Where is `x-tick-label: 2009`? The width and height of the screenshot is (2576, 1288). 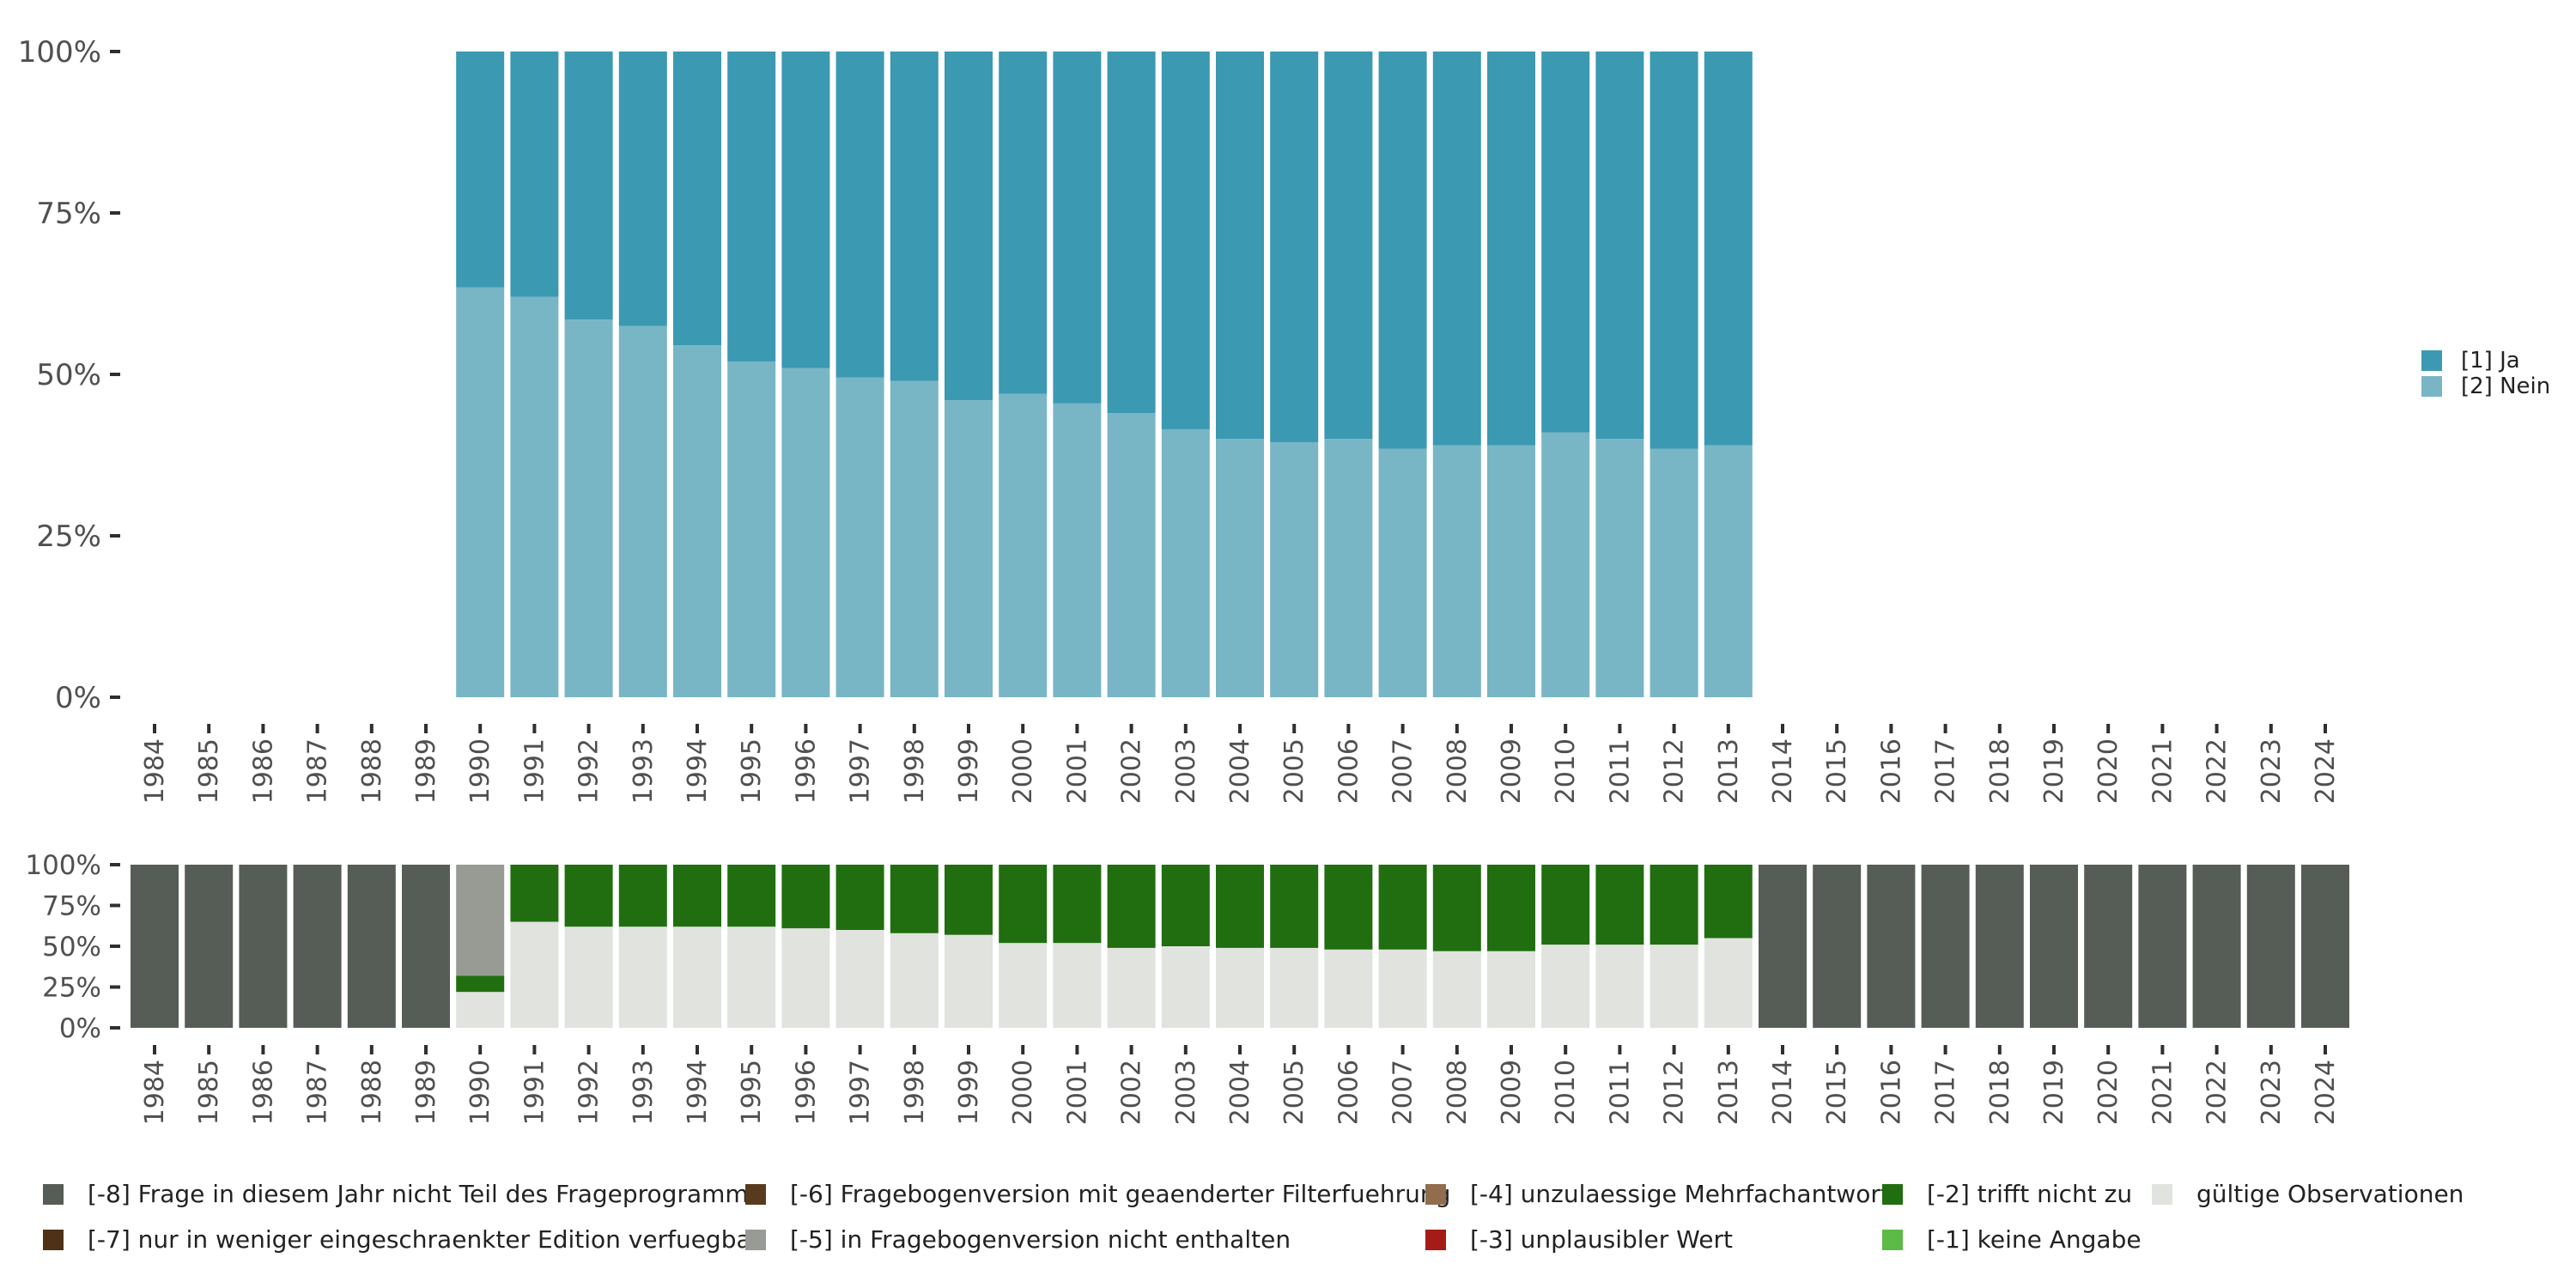
x-tick-label: 2009 is located at coordinates (1512, 771).